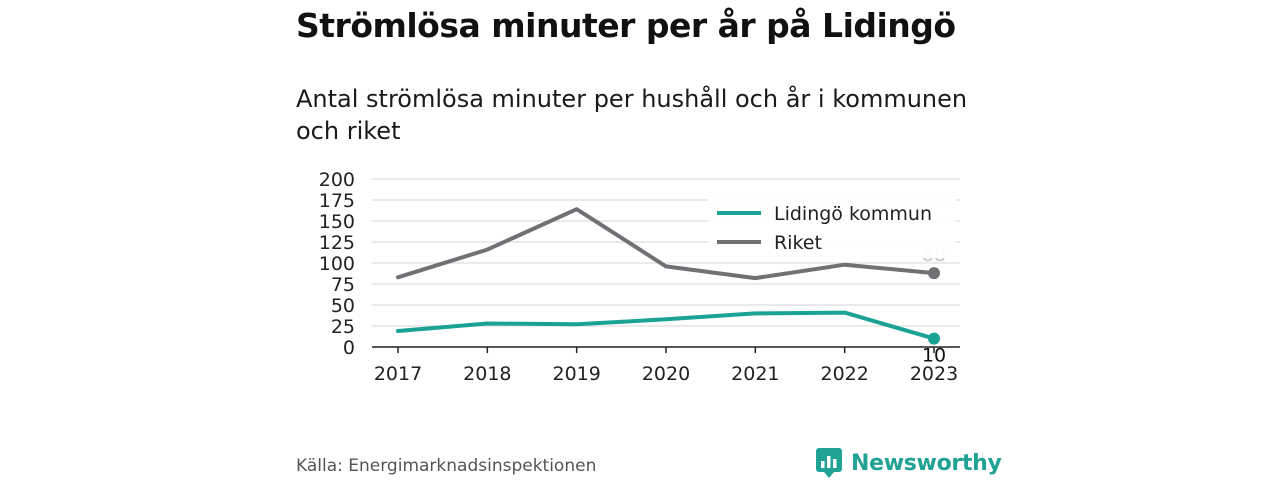 The width and height of the screenshot is (1280, 480). Describe the element at coordinates (666, 244) in the screenshot. I see `series-line-riket` at that location.